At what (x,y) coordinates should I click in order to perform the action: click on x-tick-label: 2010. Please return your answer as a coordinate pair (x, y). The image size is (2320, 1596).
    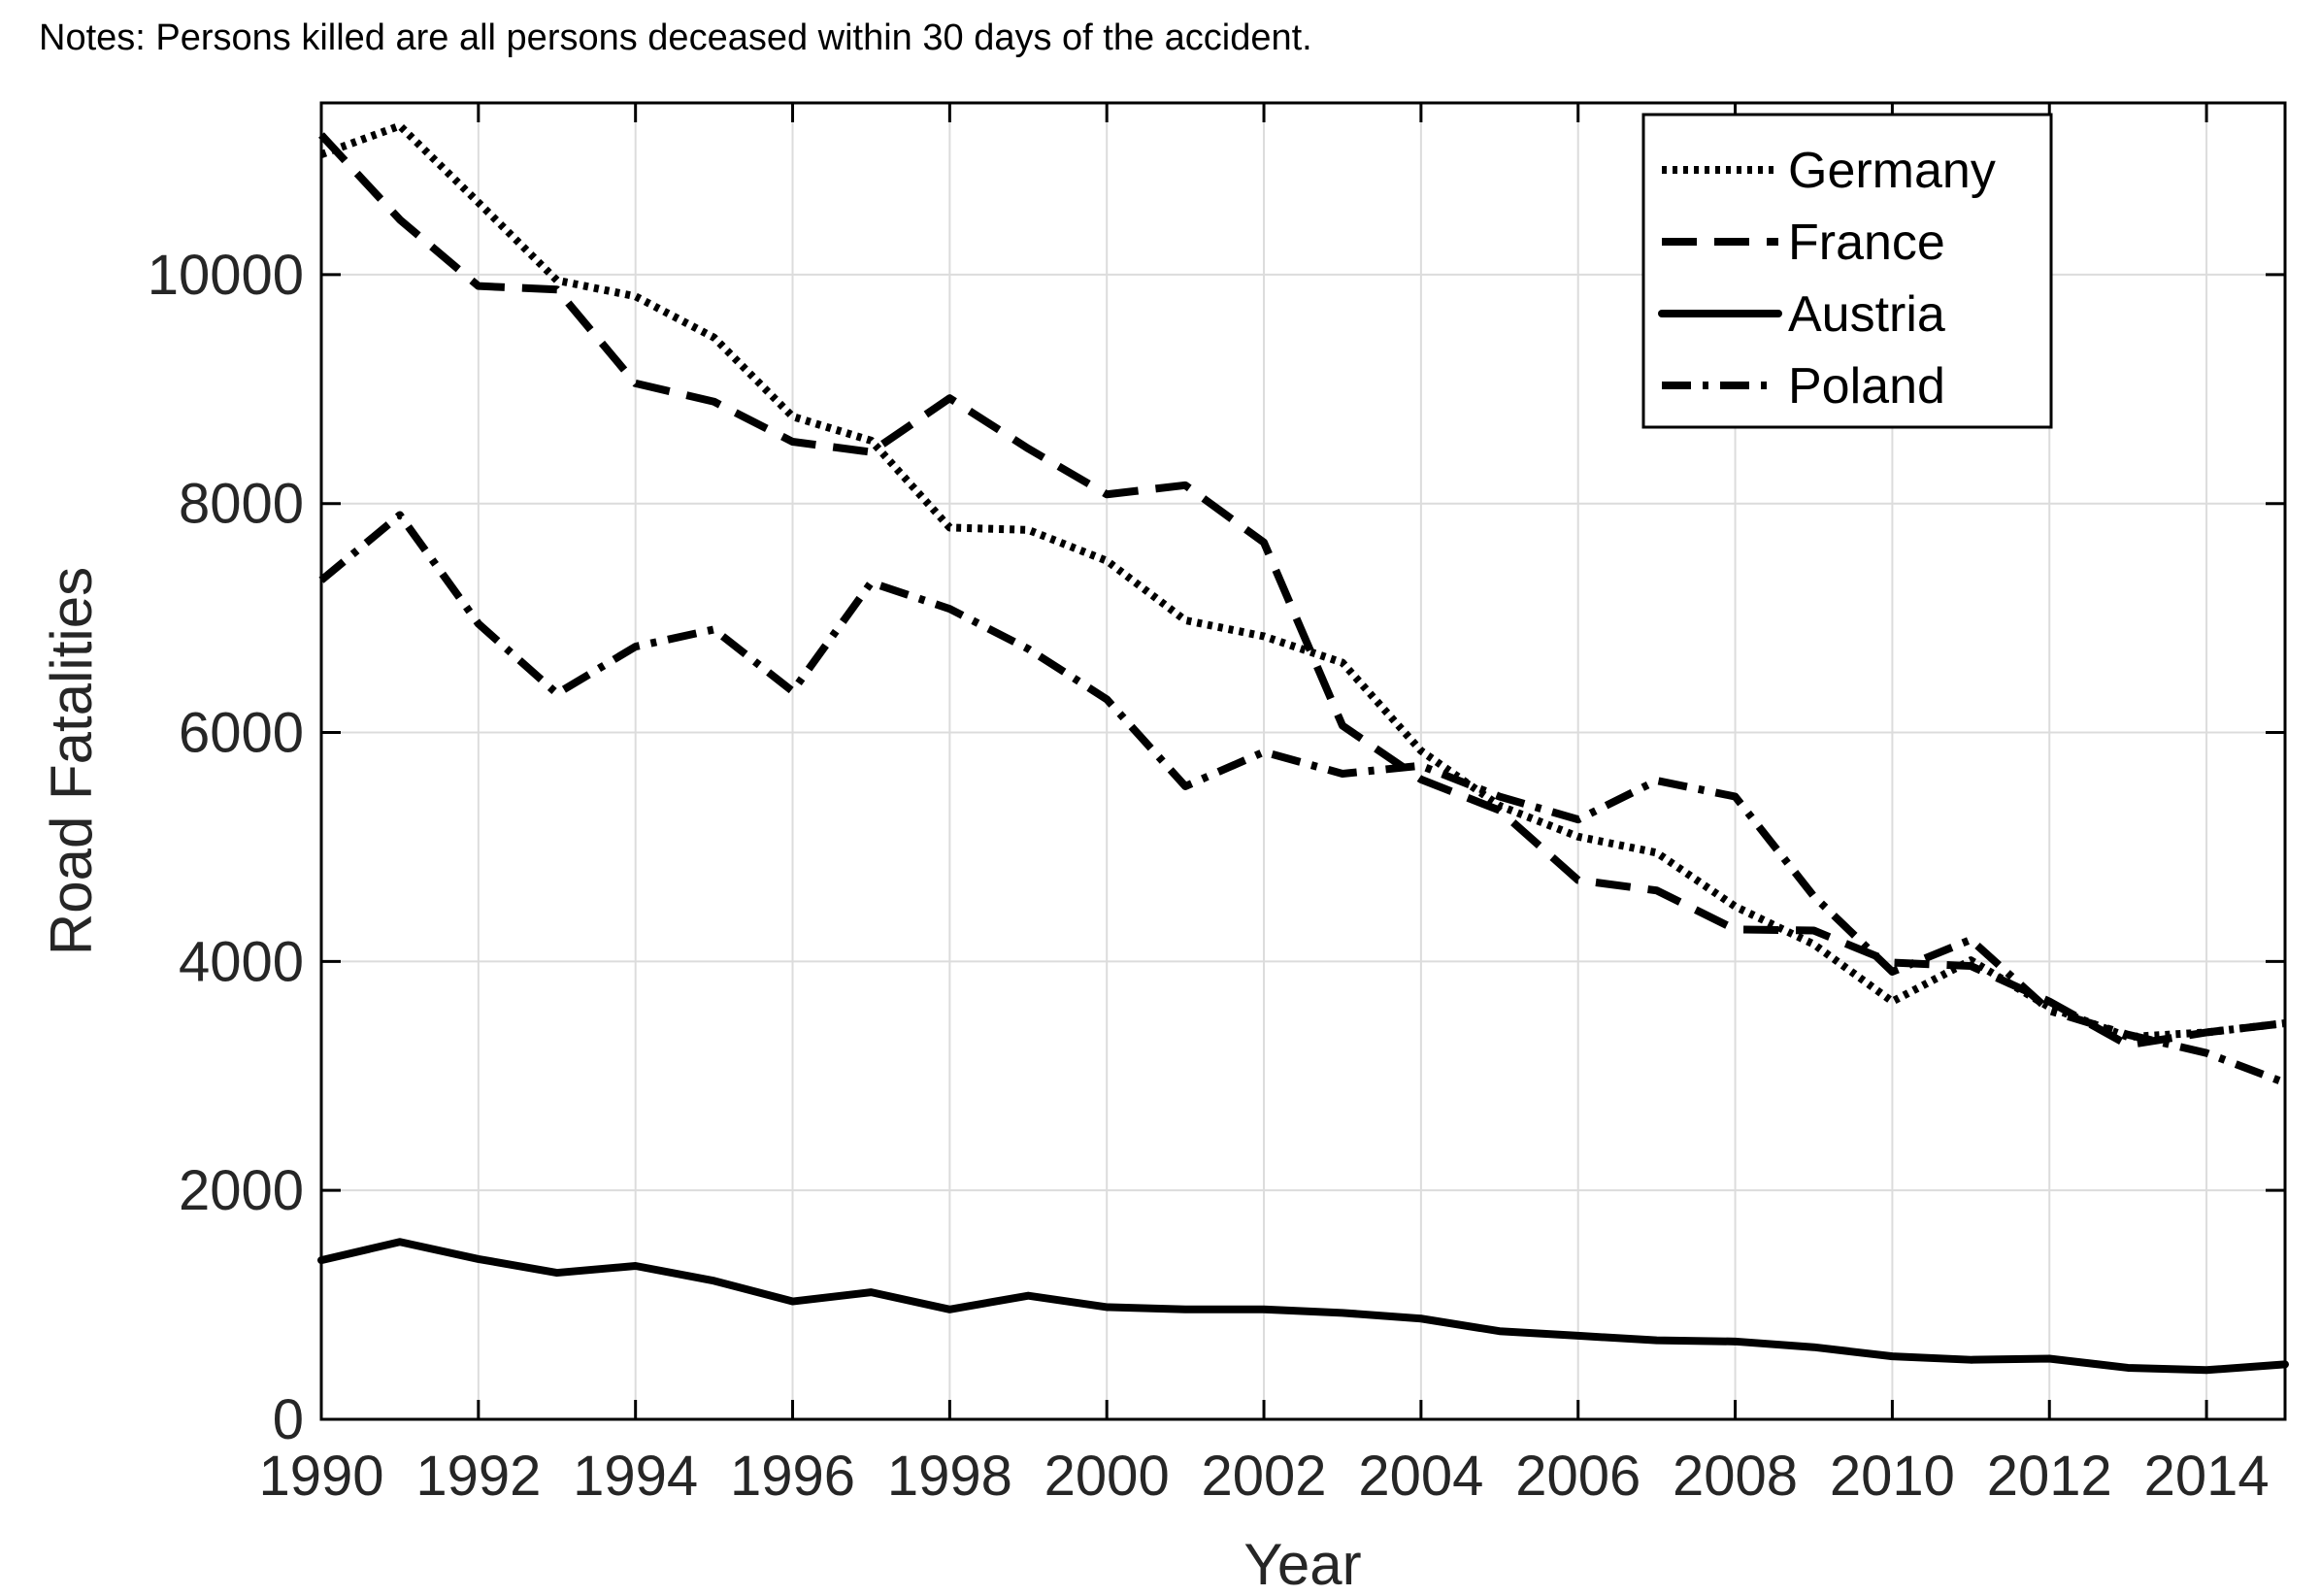
    Looking at the image, I should click on (1892, 1476).